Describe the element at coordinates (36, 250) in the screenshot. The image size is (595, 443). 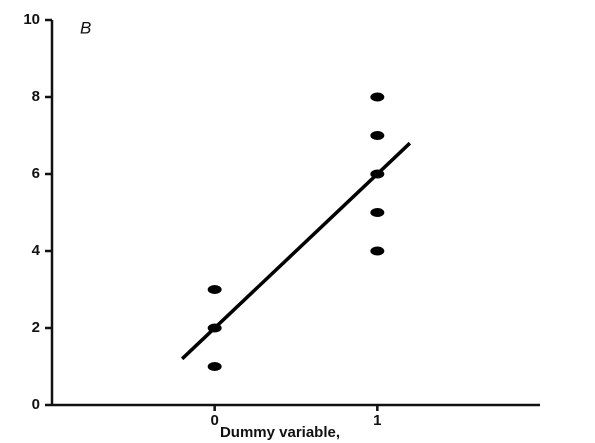
I see `y-tick-label: 4` at that location.